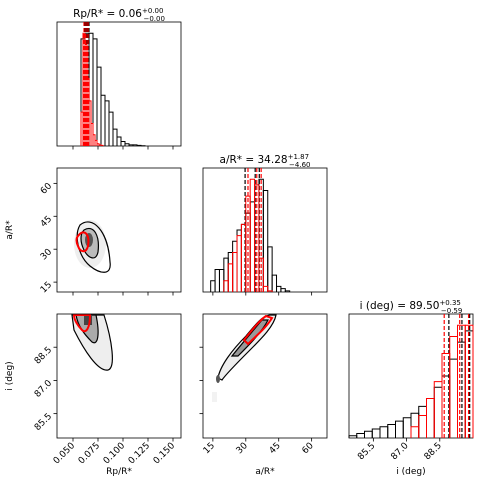 The image size is (490, 494). Describe the element at coordinates (298, 157) in the screenshot. I see `title-upper: +1.87` at that location.